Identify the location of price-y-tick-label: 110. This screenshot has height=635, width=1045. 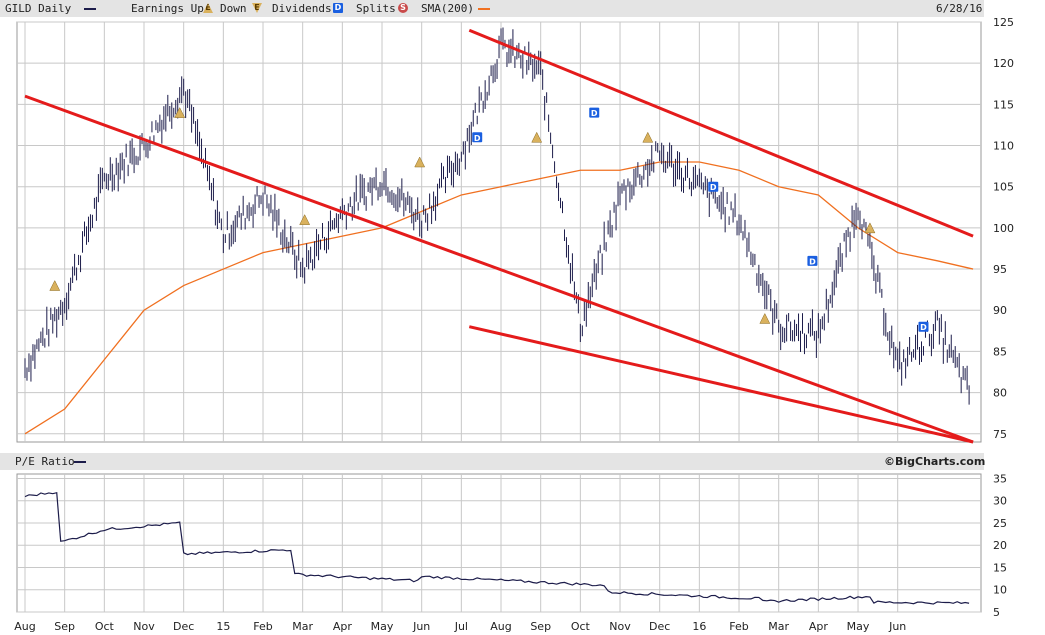
(1003, 146).